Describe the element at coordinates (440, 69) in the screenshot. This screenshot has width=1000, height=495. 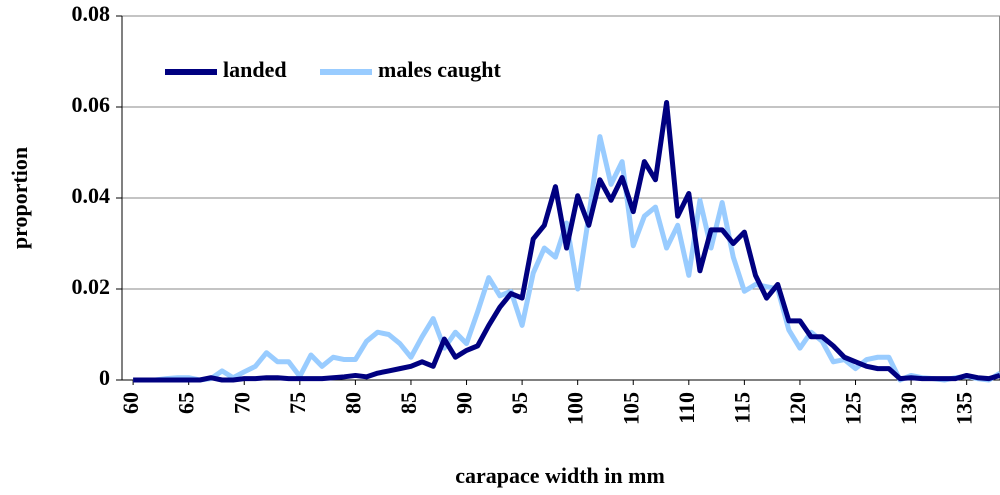
I see `legend-label: males caught` at that location.